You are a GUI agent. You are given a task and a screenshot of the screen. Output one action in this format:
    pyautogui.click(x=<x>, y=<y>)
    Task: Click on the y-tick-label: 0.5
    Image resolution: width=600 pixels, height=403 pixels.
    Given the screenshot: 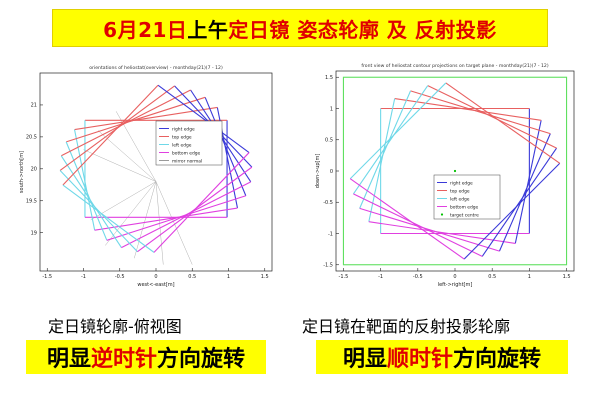 What is the action you would take?
    pyautogui.click(x=329, y=141)
    